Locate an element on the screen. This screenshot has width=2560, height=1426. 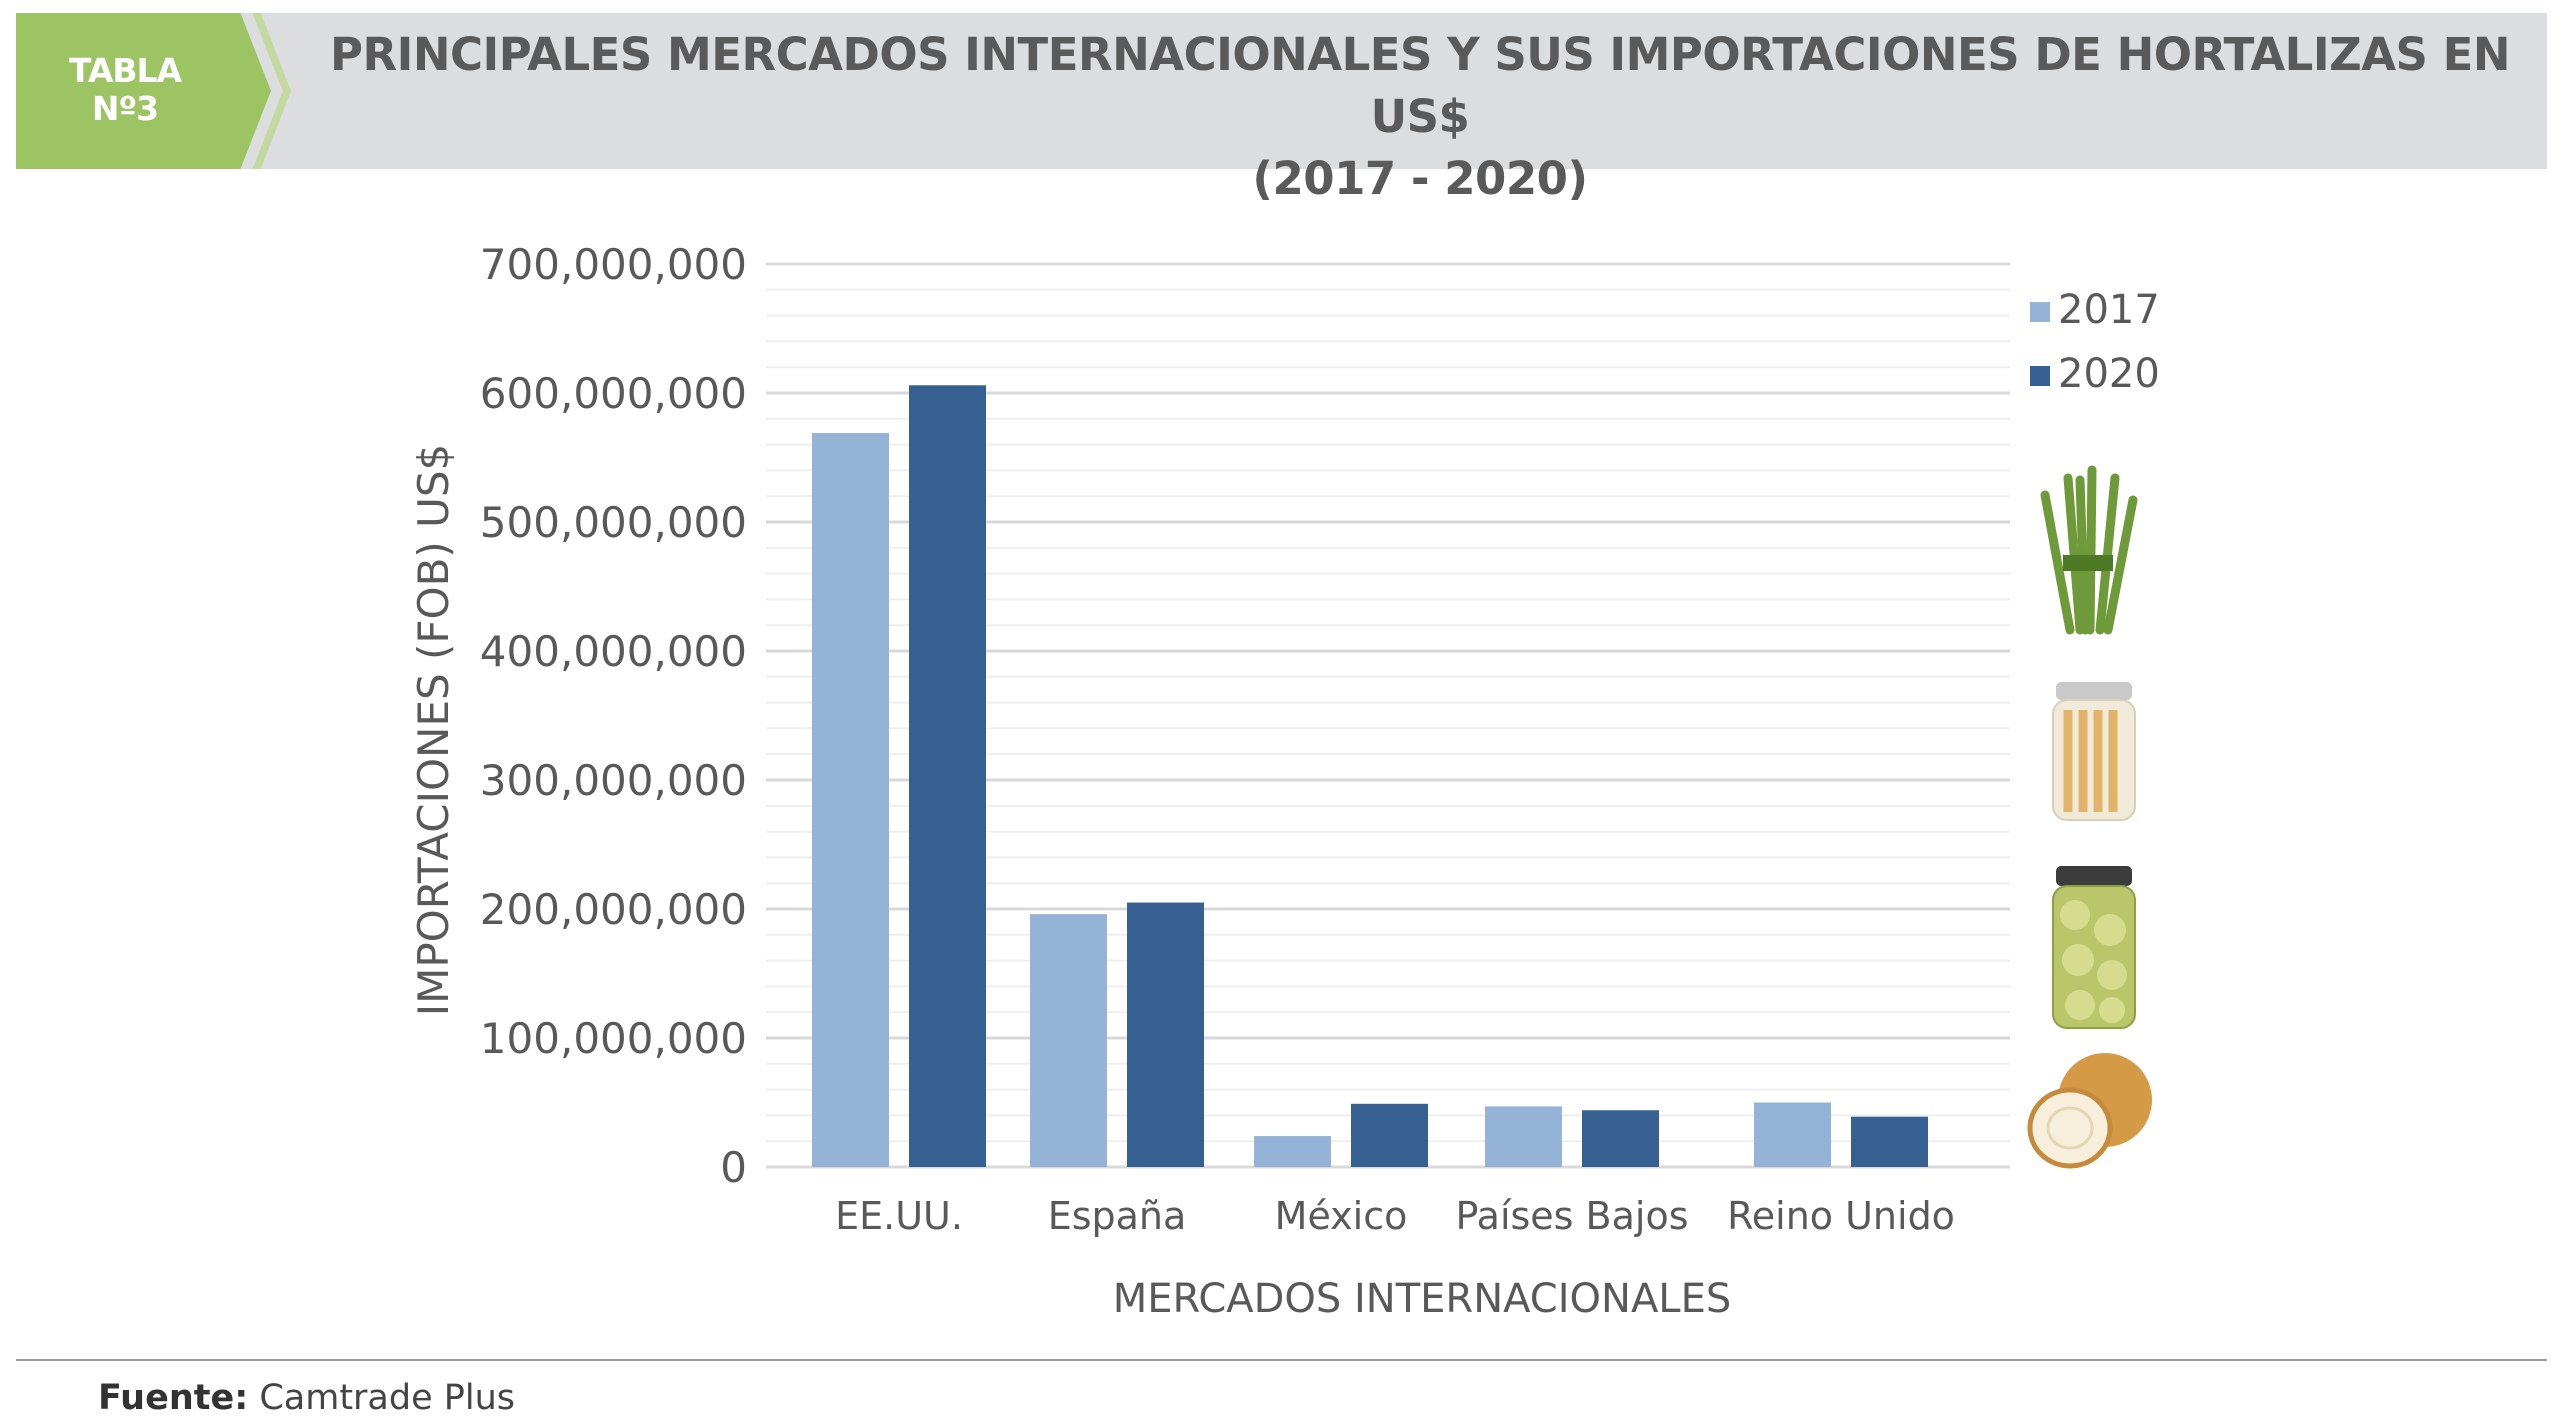
source-label: Fuente: is located at coordinates (173, 1398).